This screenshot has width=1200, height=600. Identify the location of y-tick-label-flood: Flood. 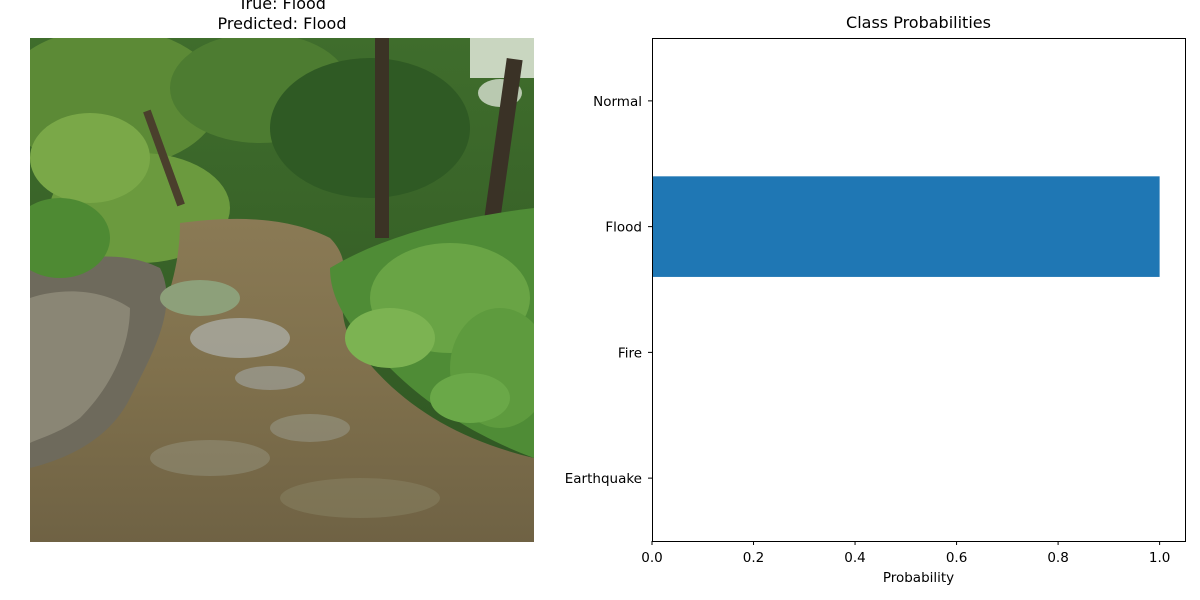
(623, 228).